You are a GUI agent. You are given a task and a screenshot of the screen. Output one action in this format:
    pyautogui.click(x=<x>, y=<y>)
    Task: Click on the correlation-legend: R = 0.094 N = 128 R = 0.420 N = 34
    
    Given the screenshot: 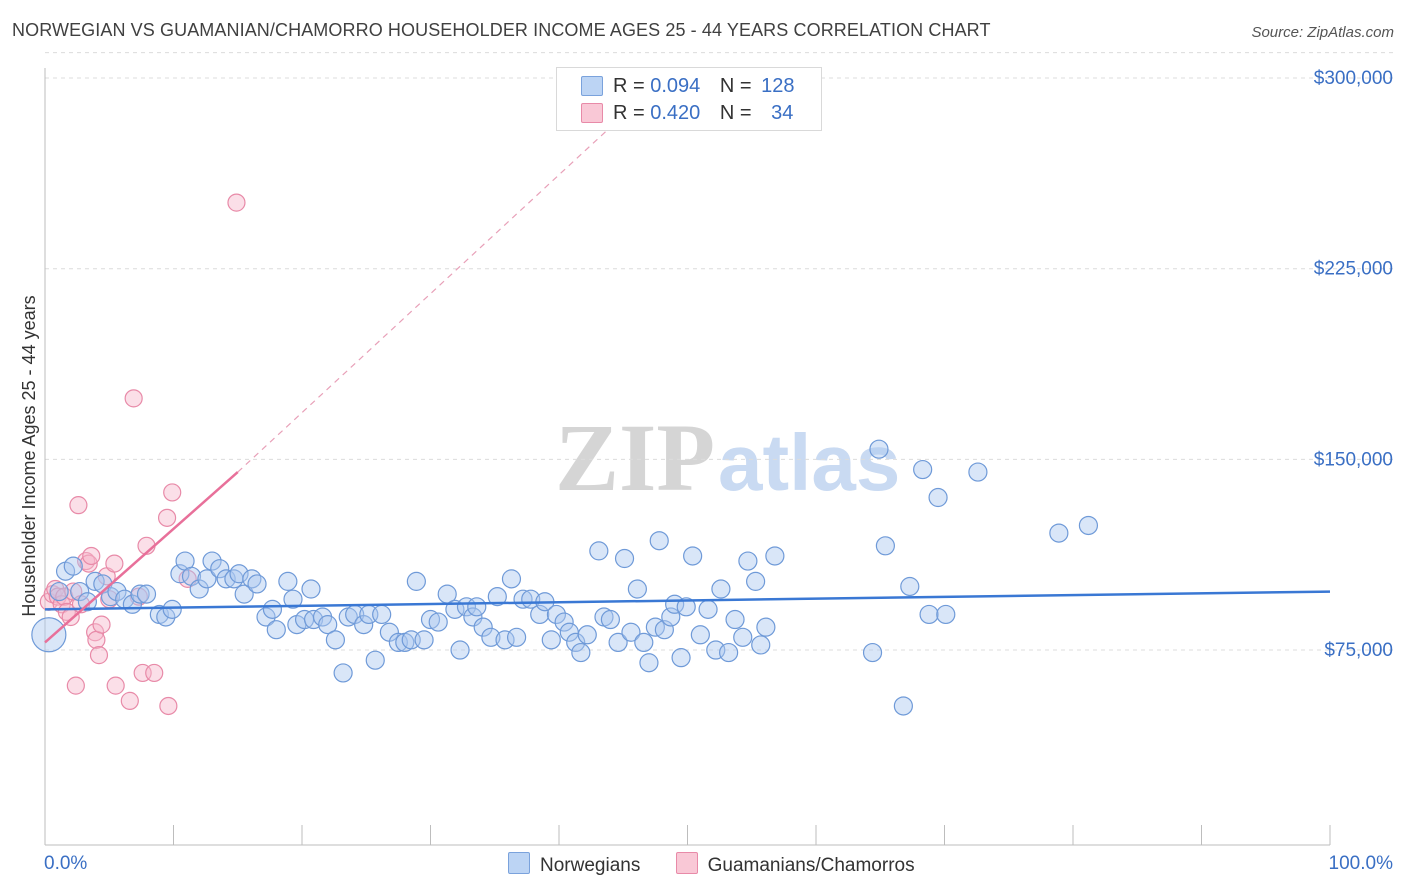 What is the action you would take?
    pyautogui.click(x=689, y=99)
    